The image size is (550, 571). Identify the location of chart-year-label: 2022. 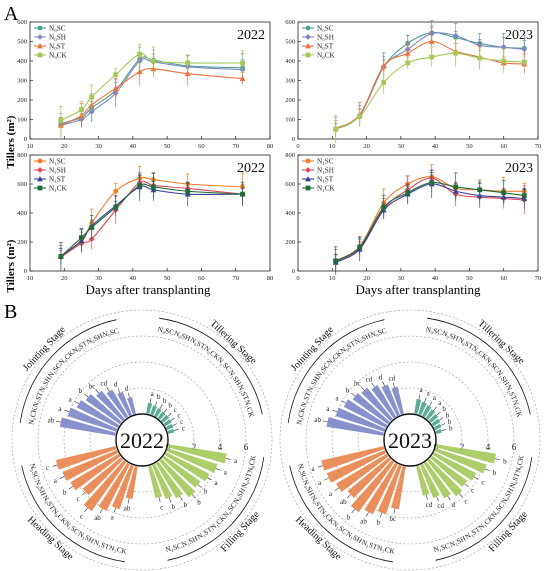
(251, 168).